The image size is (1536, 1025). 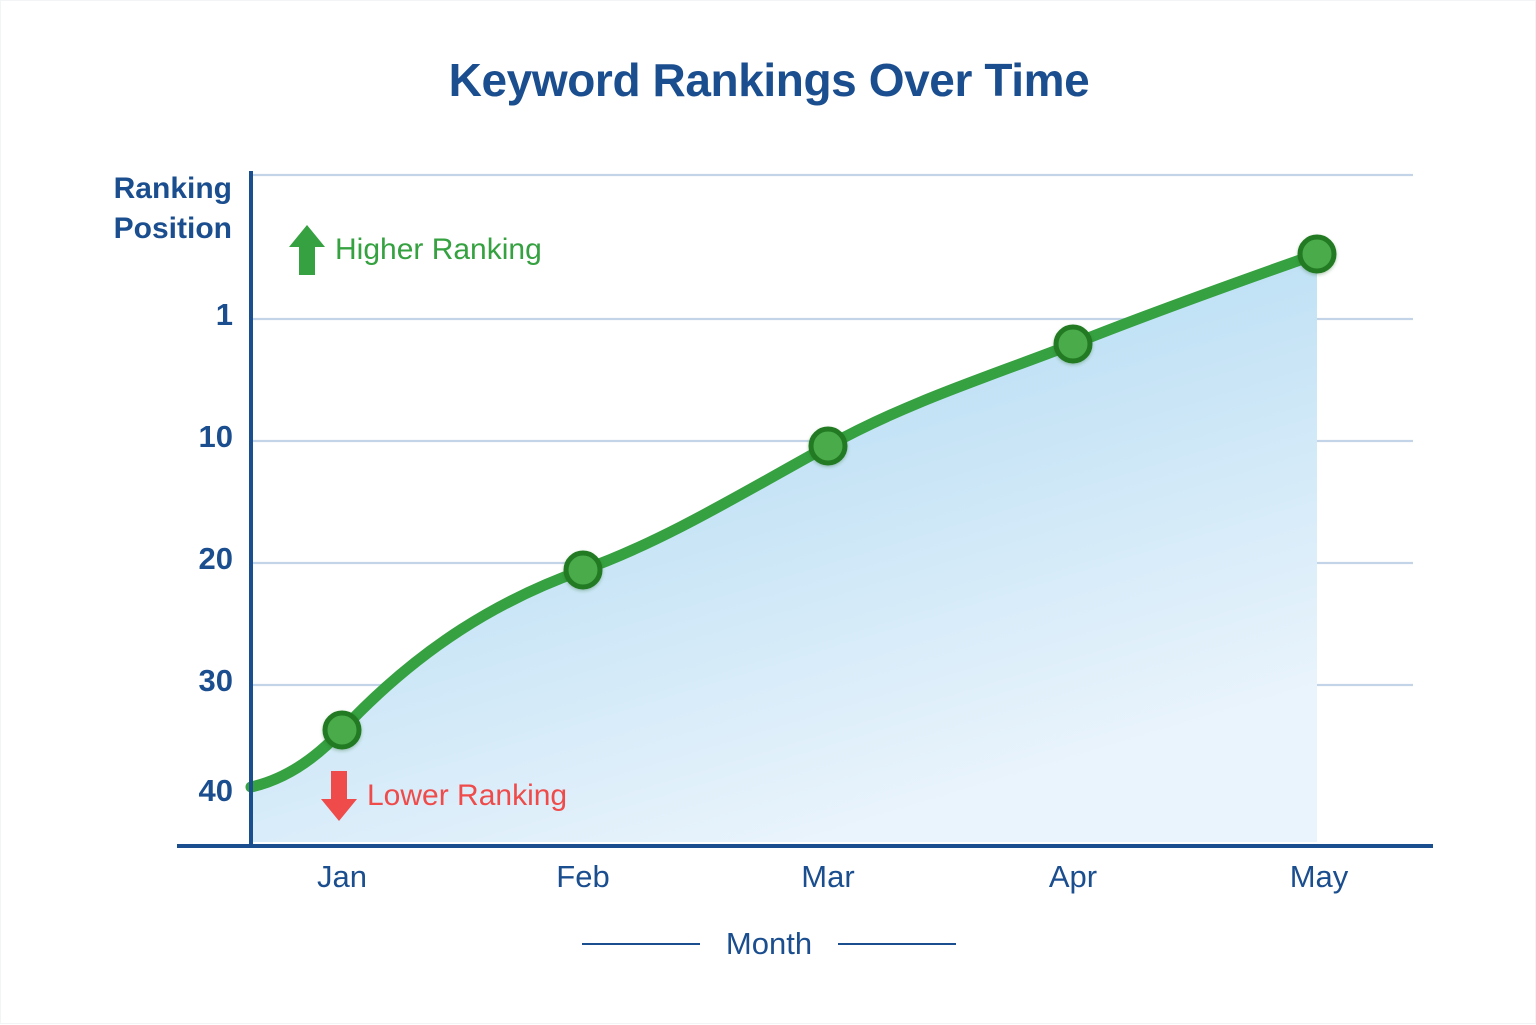 I want to click on x-tick-label-may: May, so click(x=1319, y=876).